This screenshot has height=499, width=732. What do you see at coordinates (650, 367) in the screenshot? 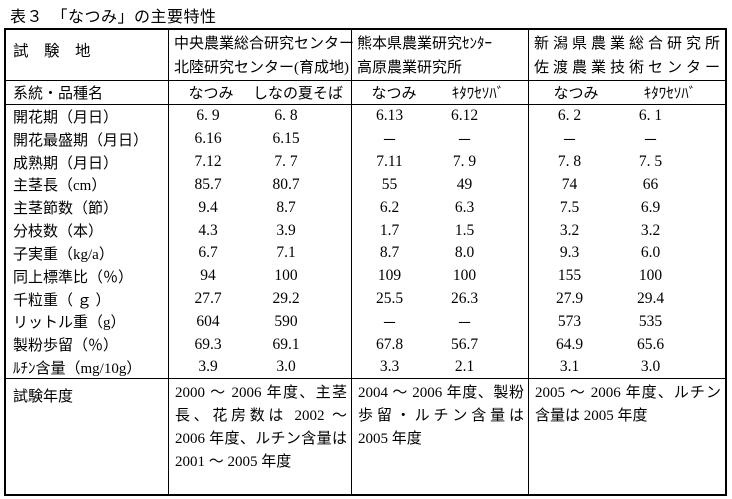
I see `check-variety-value: 3.0` at bounding box center [650, 367].